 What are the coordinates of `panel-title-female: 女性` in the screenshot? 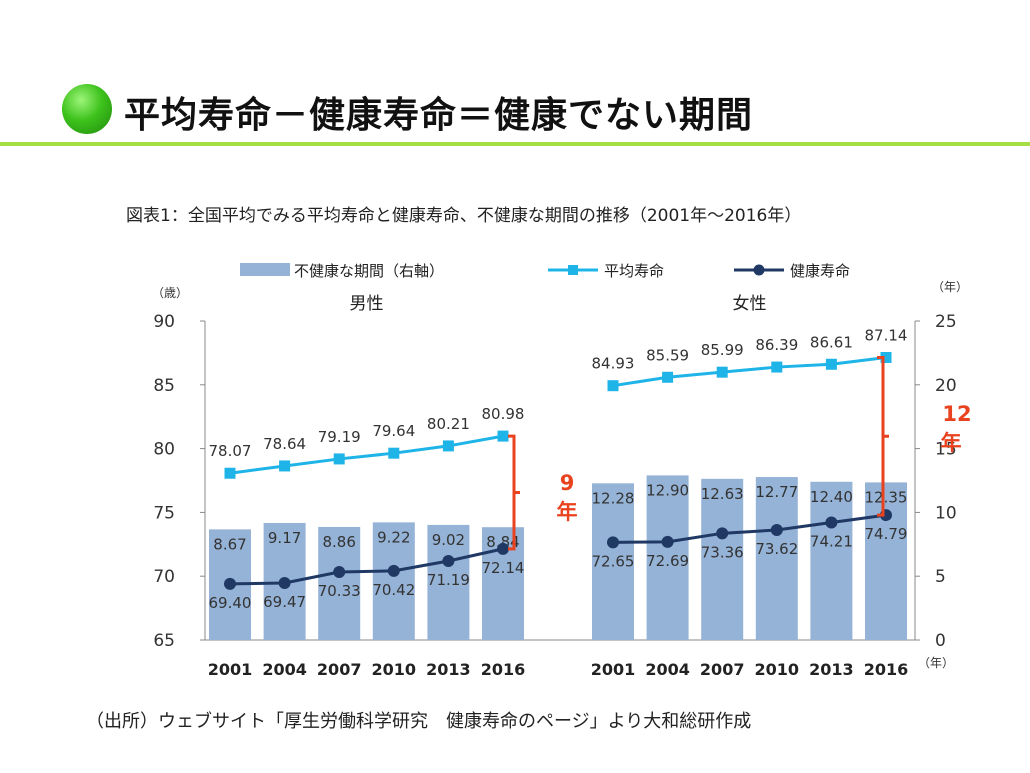 It's located at (750, 304).